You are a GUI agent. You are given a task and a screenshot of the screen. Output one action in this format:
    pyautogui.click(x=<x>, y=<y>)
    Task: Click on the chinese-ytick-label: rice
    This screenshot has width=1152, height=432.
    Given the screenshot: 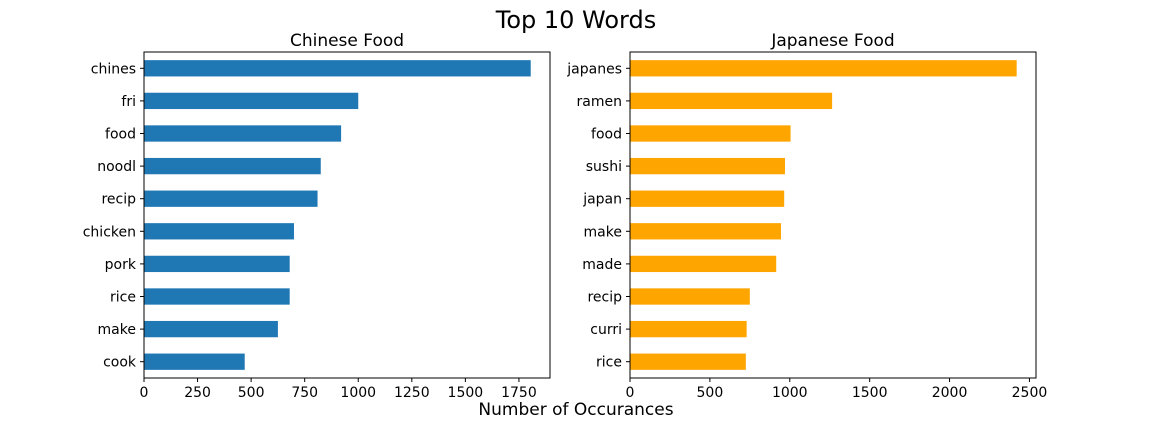 What is the action you would take?
    pyautogui.click(x=123, y=298)
    